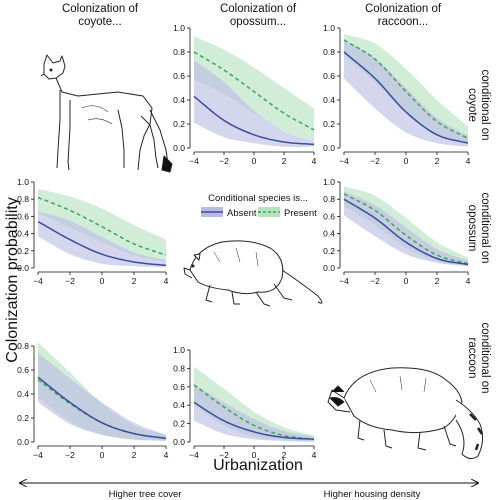 Image resolution: width=500 pixels, height=500 pixels. I want to click on coyote-icon, so click(106, 113).